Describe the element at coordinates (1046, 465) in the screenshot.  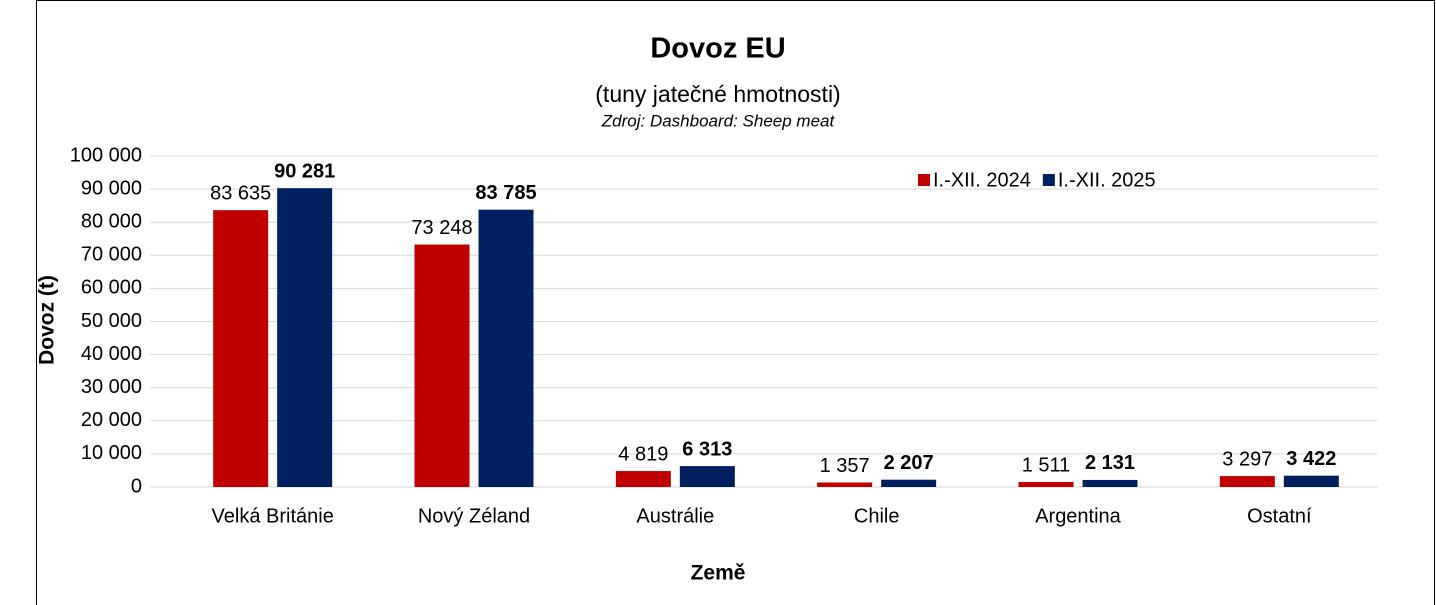
I see `data-label: 1 511` at that location.